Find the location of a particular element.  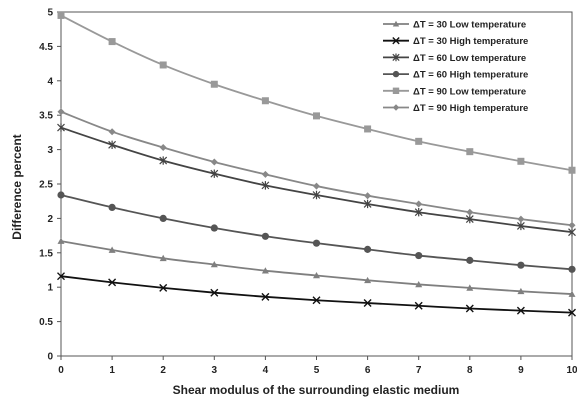

y-tick-label: 3 is located at coordinates (50, 150).